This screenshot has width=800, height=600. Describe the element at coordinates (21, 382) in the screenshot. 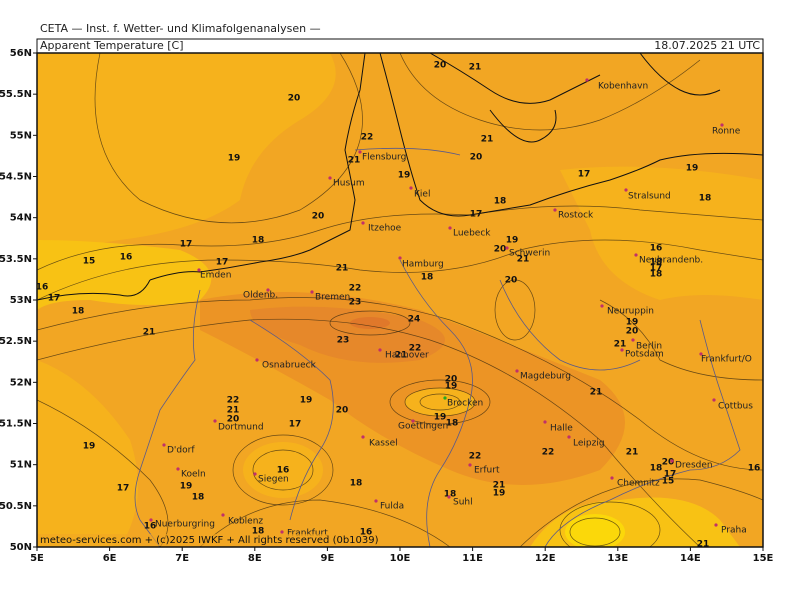

I see `y-tick-label: 52N` at that location.